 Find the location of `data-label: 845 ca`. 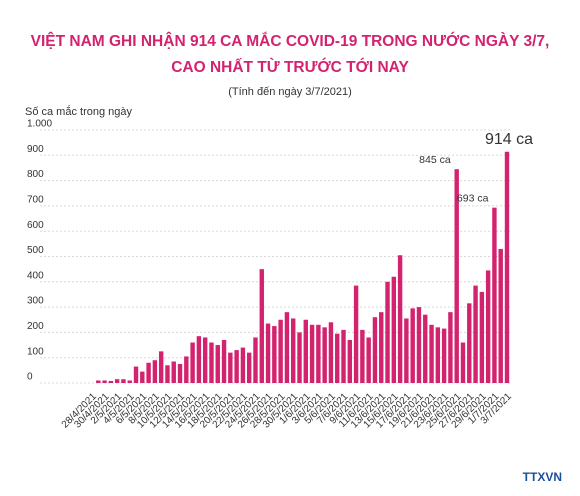

data-label: 845 ca is located at coordinates (435, 160).